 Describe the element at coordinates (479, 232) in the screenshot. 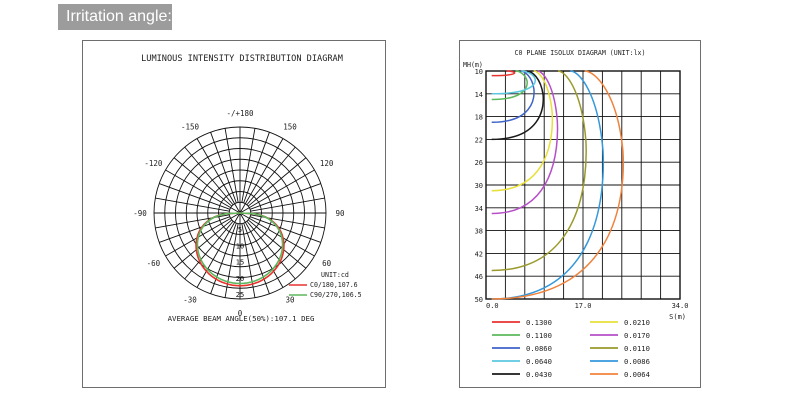

I see `isolux-ytick: 38` at that location.